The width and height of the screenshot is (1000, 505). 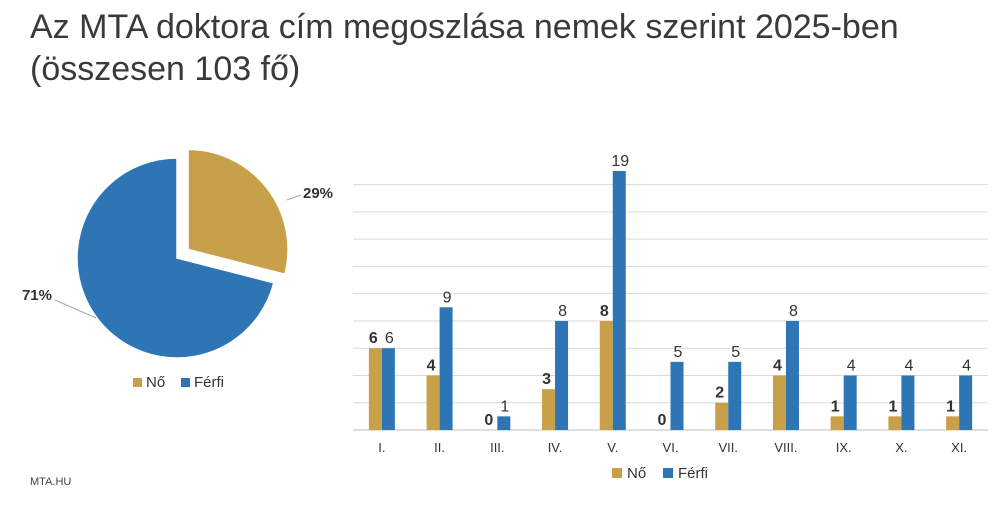 I want to click on x-tick-label: VIII., so click(x=785, y=447).